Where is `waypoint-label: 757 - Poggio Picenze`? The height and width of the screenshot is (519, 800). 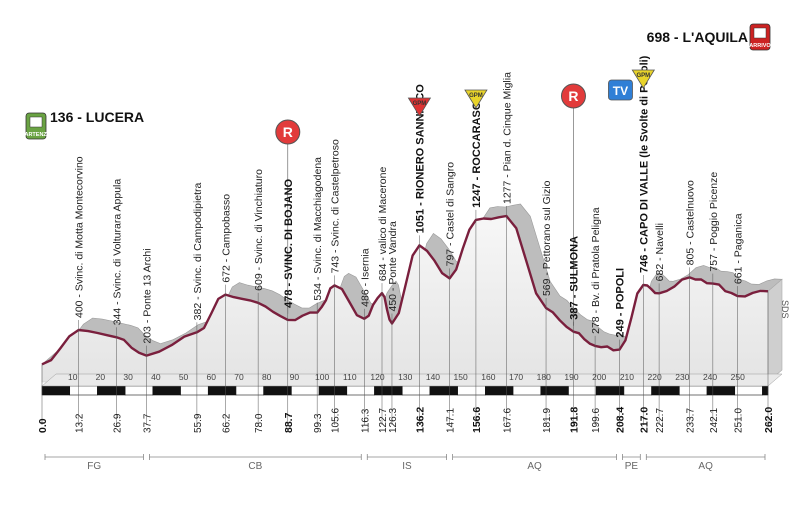 waypoint-label: 757 - Poggio Picenze is located at coordinates (714, 222).